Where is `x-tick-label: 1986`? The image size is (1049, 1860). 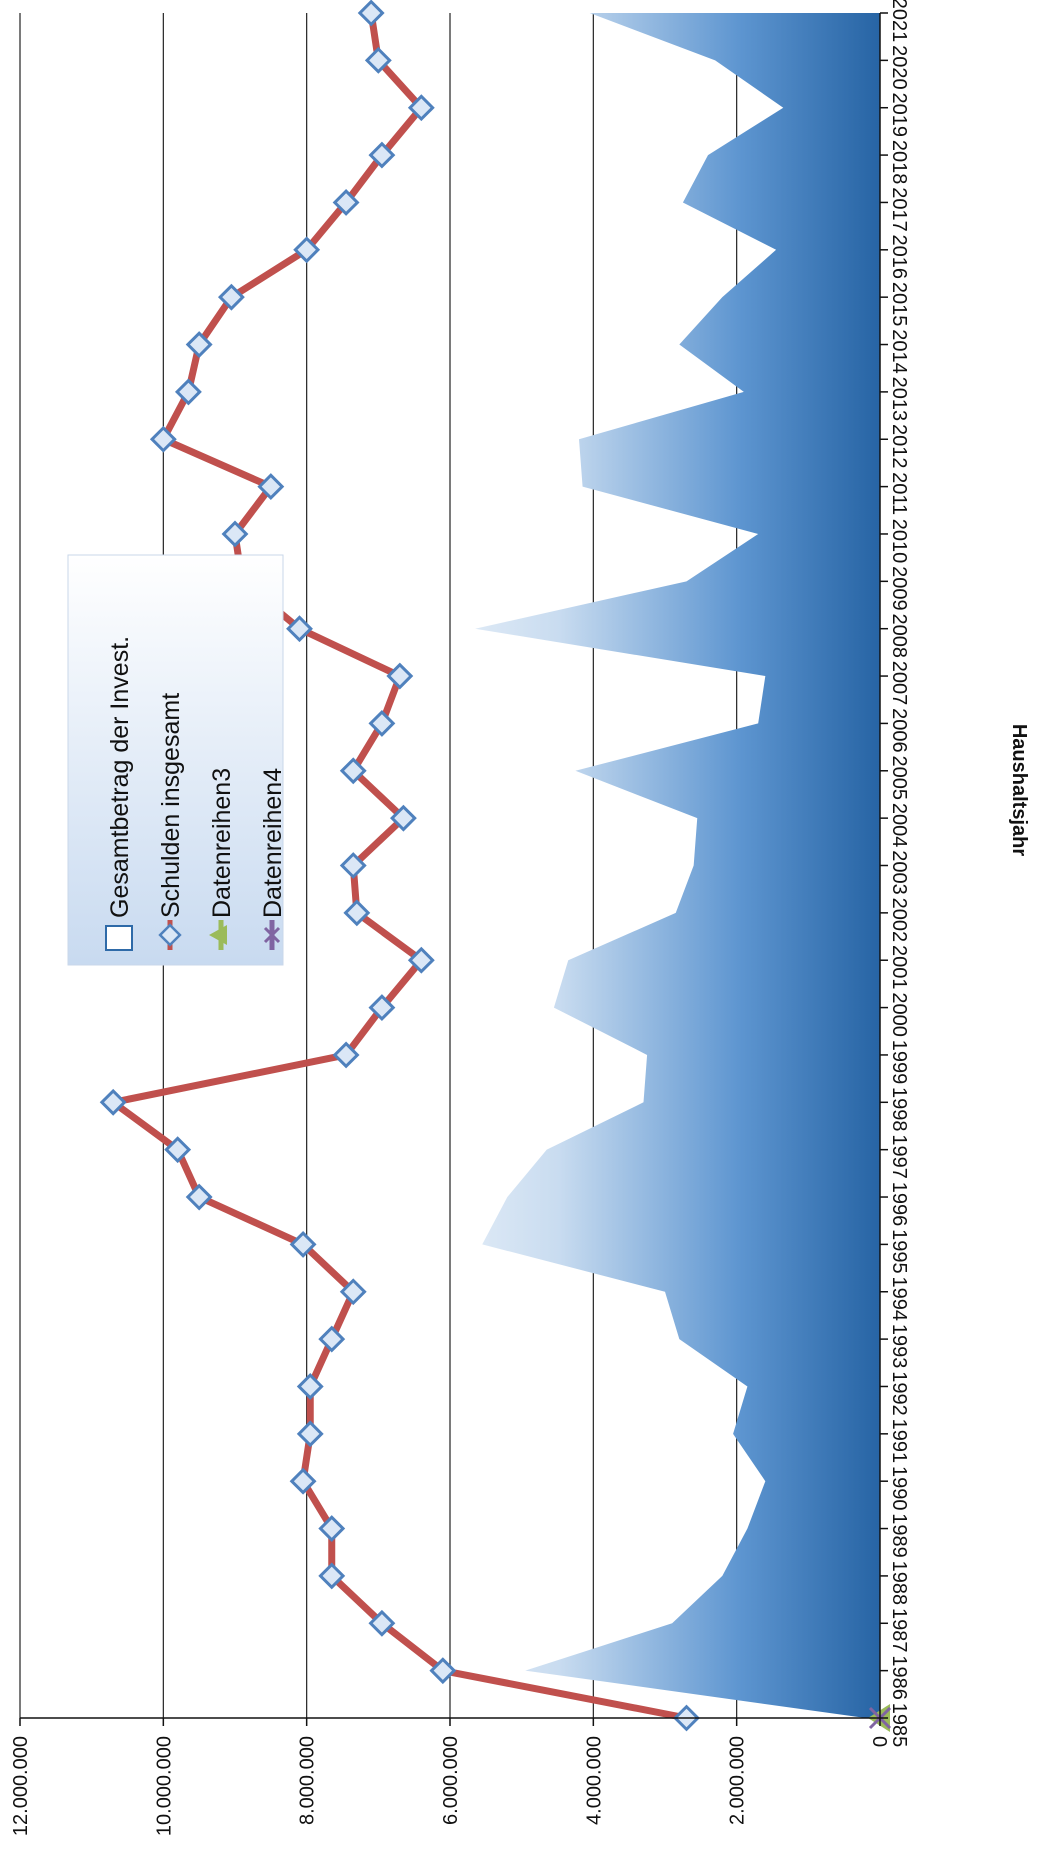 x-tick-label: 1986 is located at coordinates (899, 1677).